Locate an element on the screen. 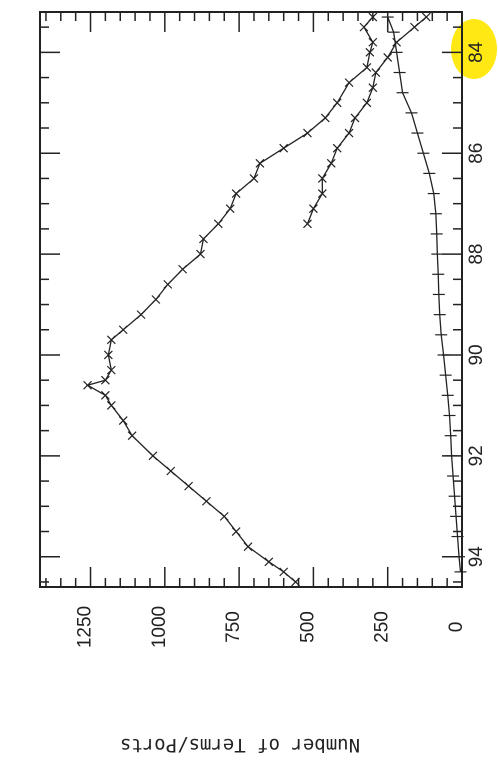 Image resolution: width=498 pixels, height=778 pixels. x-tick-label: 90 is located at coordinates (476, 354).